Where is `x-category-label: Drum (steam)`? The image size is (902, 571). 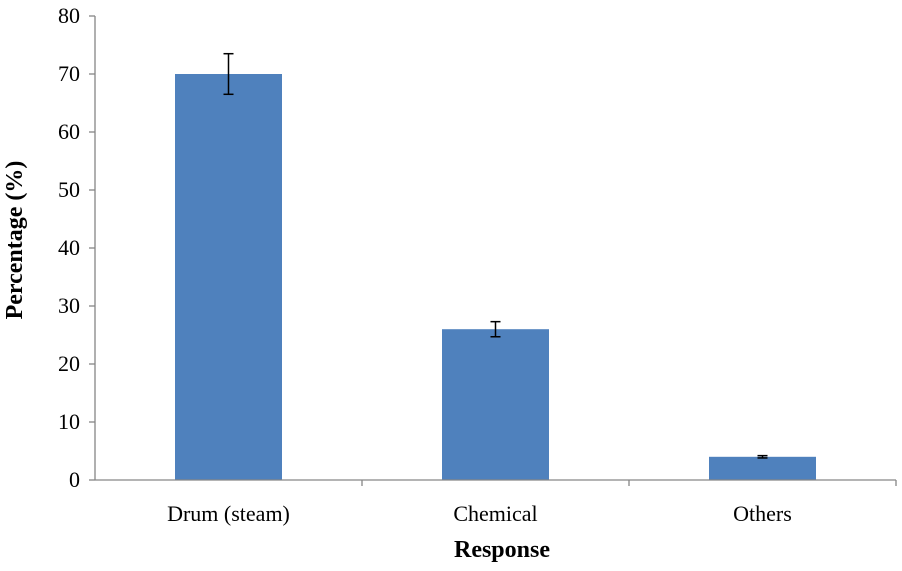 x-category-label: Drum (steam) is located at coordinates (228, 513).